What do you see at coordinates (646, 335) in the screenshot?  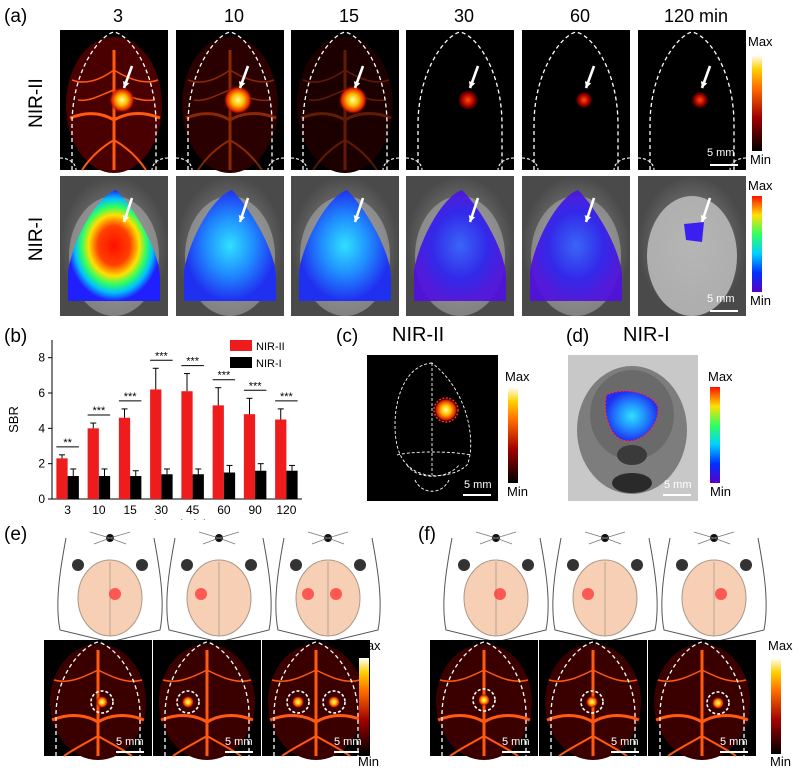 I see `panel-d-title: NIR-I` at bounding box center [646, 335].